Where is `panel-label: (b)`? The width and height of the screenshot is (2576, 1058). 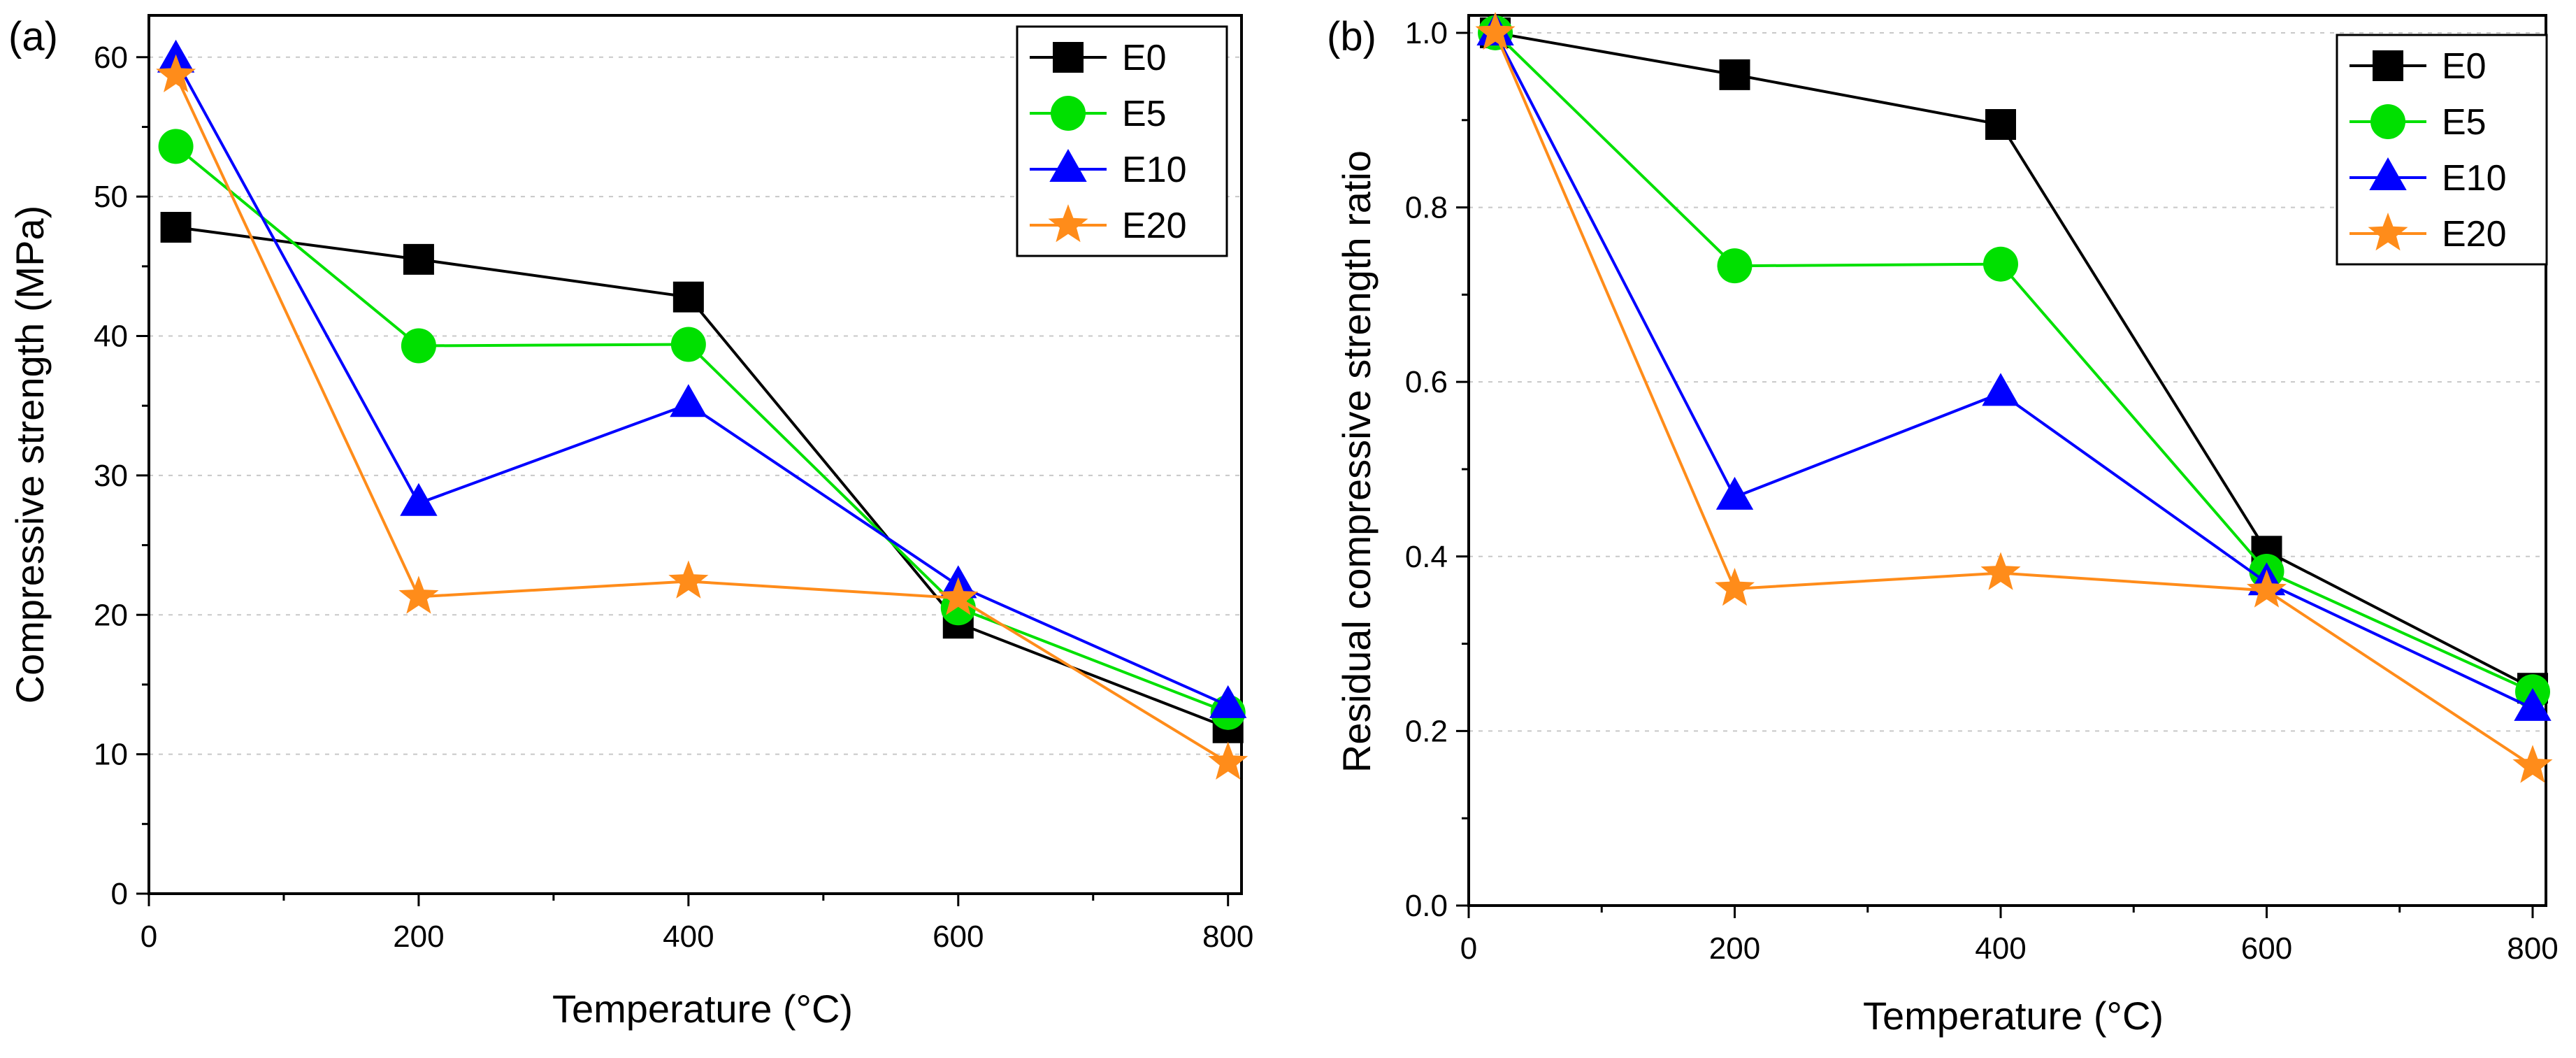
panel-label: (b) is located at coordinates (1351, 36).